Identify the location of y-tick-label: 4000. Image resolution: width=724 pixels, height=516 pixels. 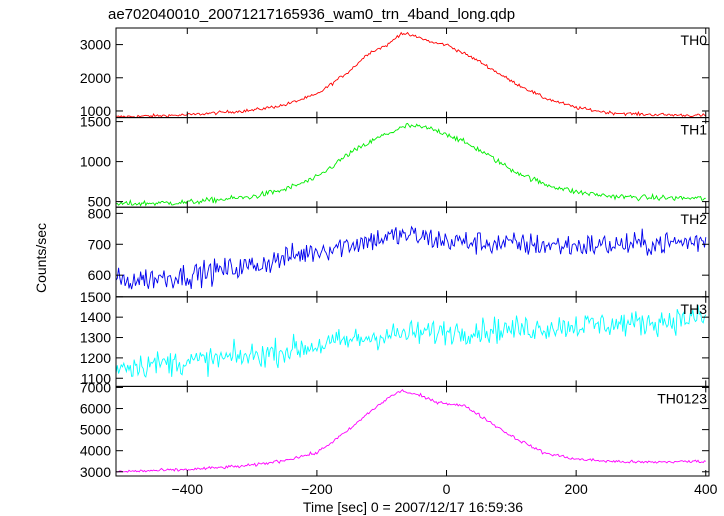
(95, 451).